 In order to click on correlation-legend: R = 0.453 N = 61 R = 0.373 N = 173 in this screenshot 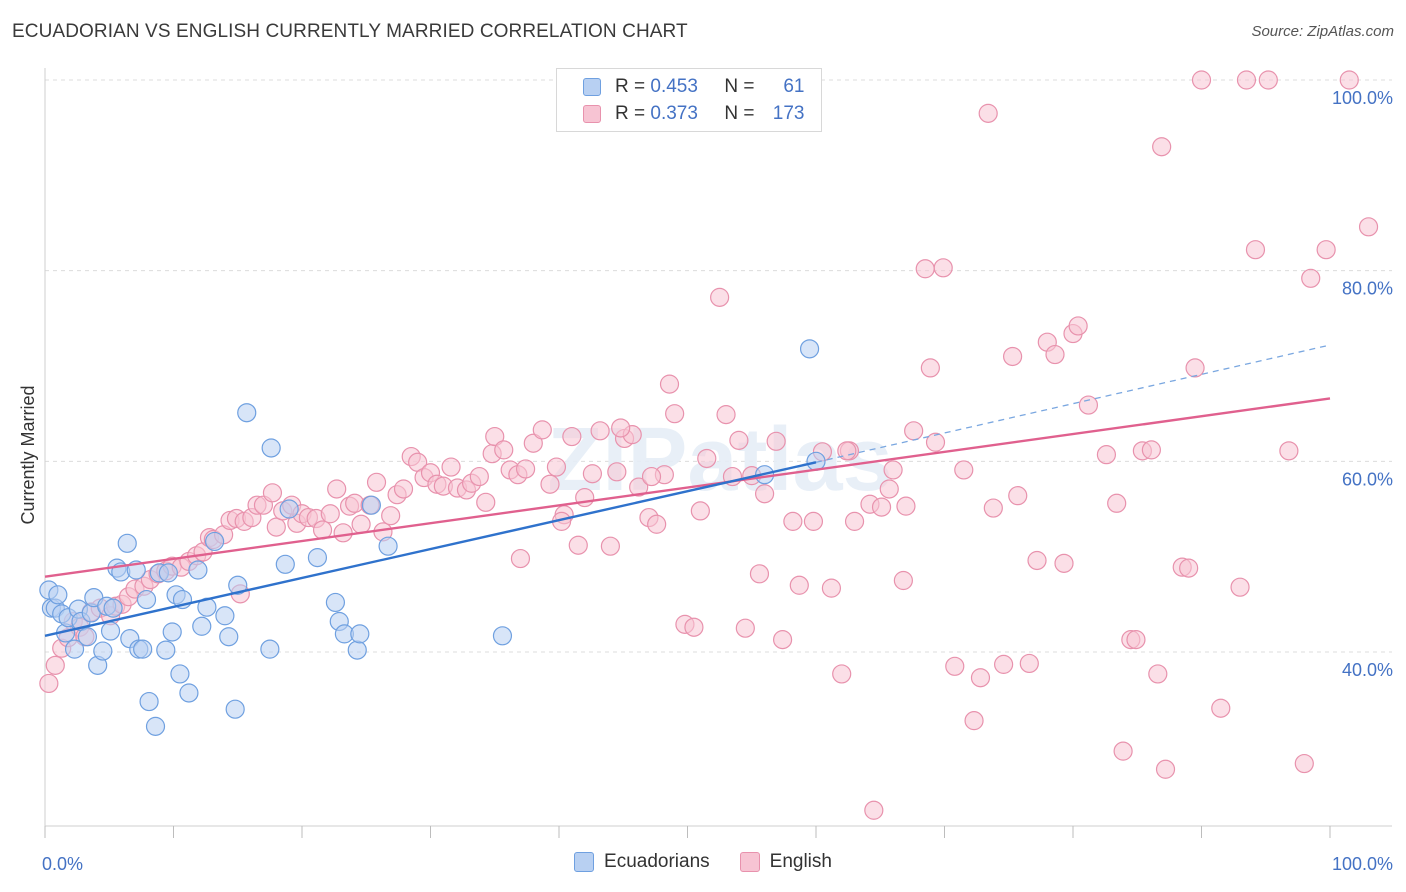, I will do `click(689, 100)`.